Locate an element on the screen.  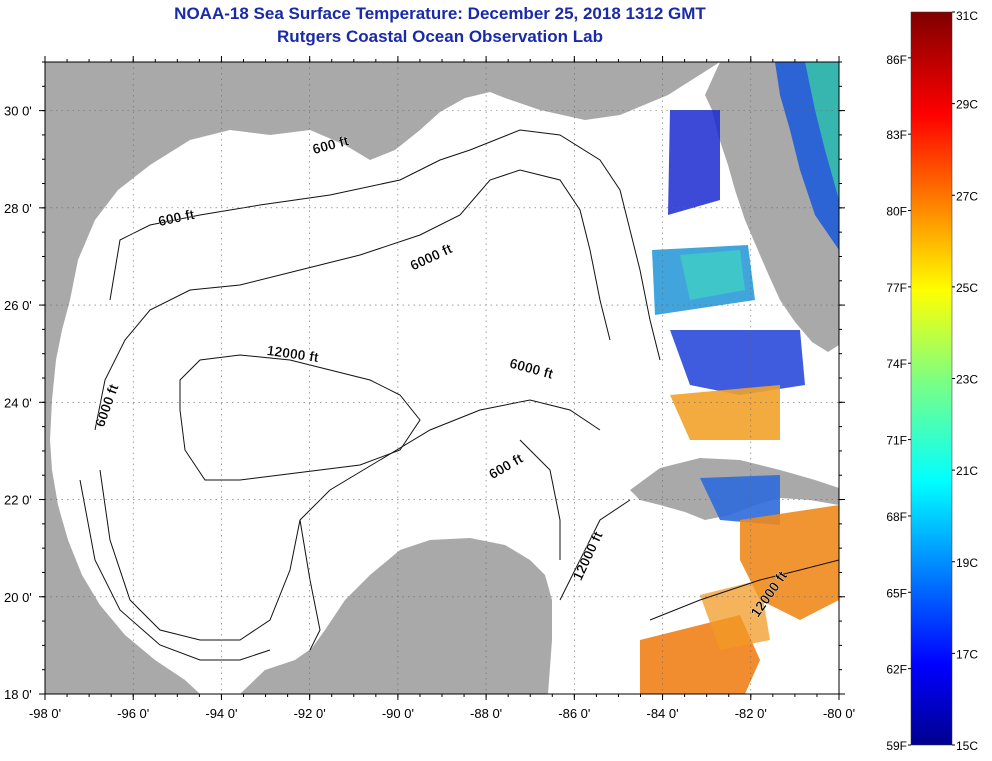
colorbar-fahrenheit-label: 71F is located at coordinates (896, 441).